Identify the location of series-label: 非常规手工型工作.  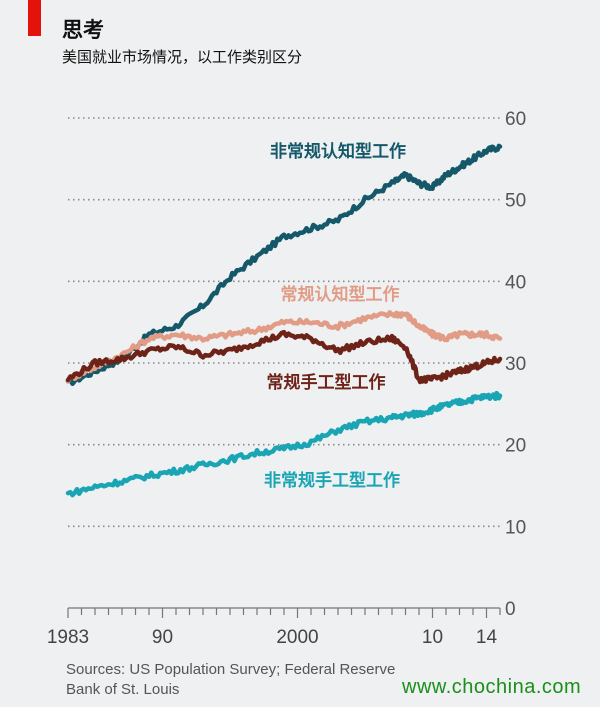
(332, 480).